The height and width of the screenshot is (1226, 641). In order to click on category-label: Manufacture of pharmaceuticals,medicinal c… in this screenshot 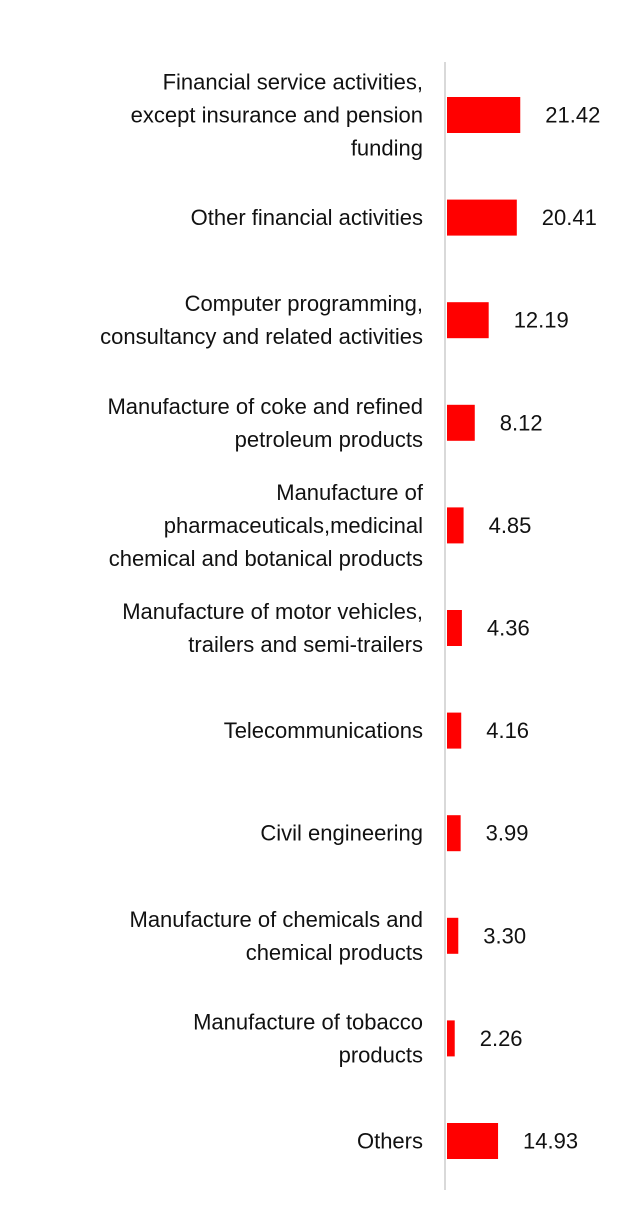, I will do `click(266, 525)`.